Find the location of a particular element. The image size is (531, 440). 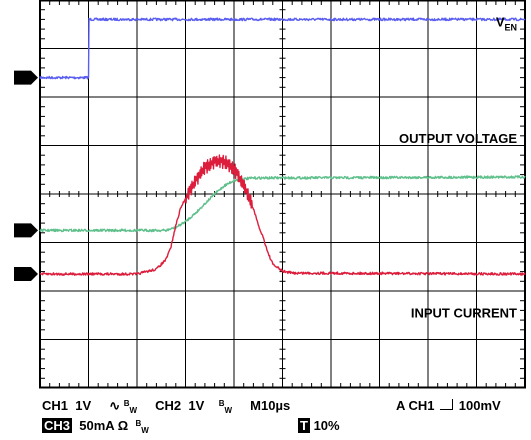

trace-ch1 is located at coordinates (282, 48).